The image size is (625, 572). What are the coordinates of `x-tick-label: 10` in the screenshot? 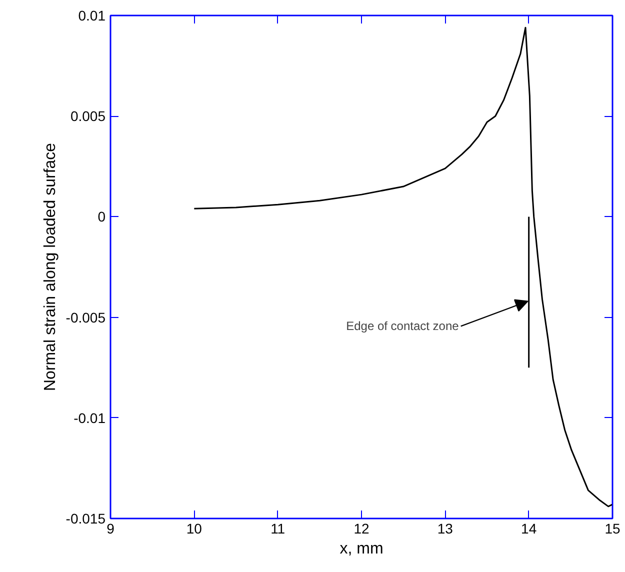 It's located at (194, 528).